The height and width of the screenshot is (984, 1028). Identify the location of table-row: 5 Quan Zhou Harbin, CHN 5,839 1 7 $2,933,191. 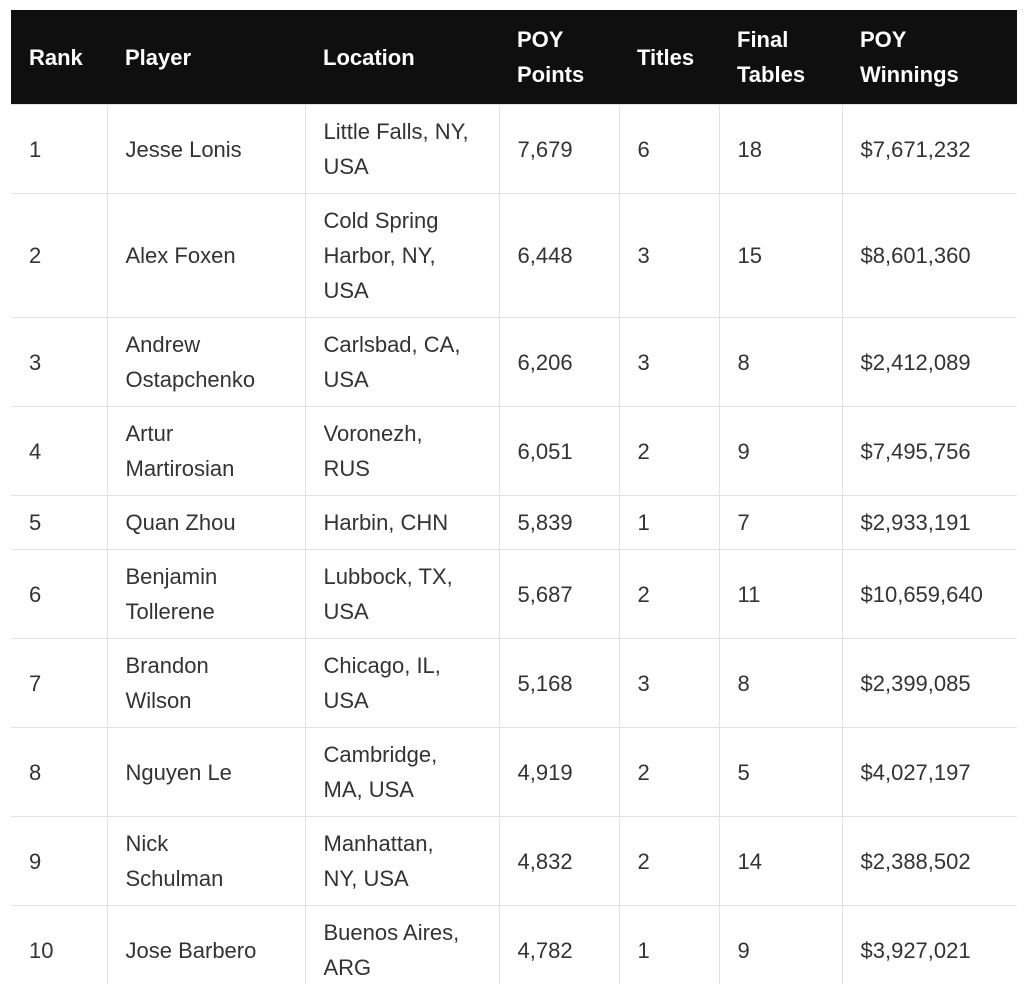
(514, 522).